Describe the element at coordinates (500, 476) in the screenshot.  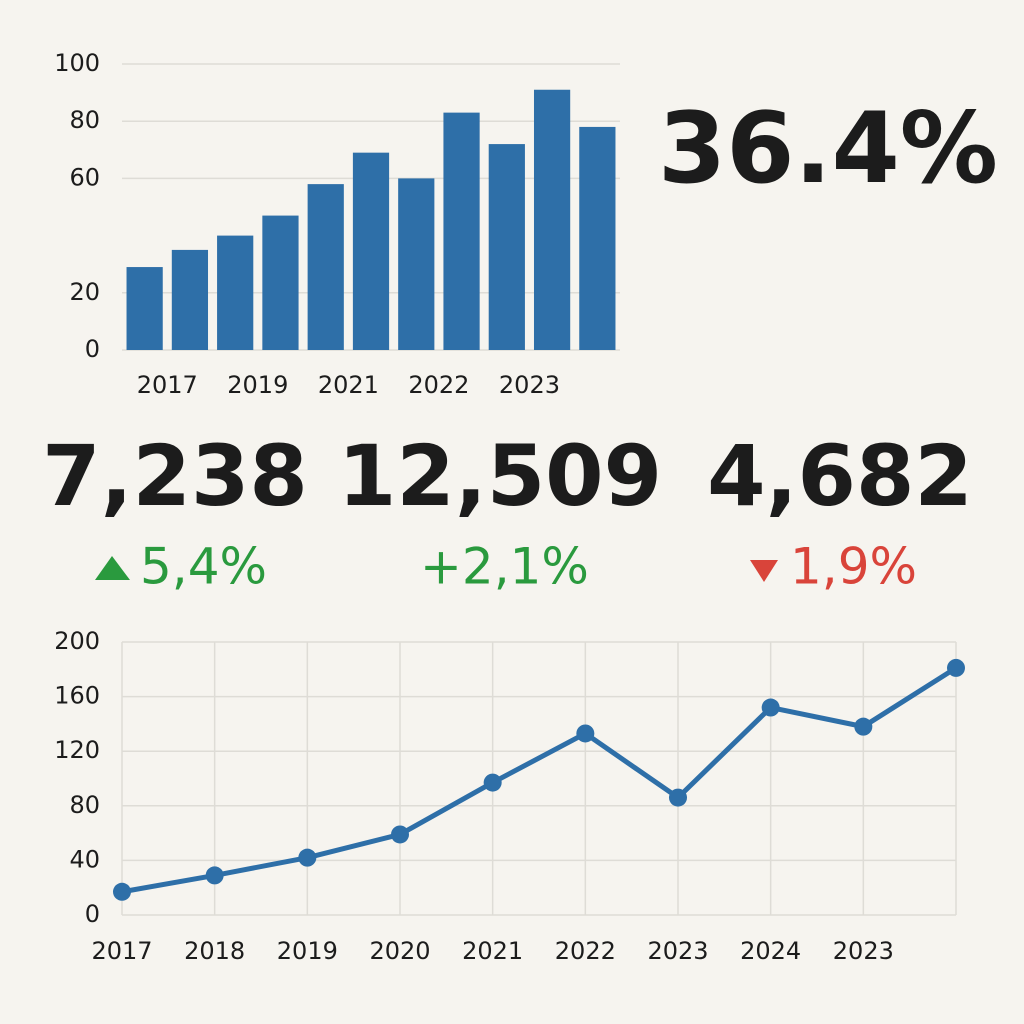
I see `kpi-value: 12,509` at that location.